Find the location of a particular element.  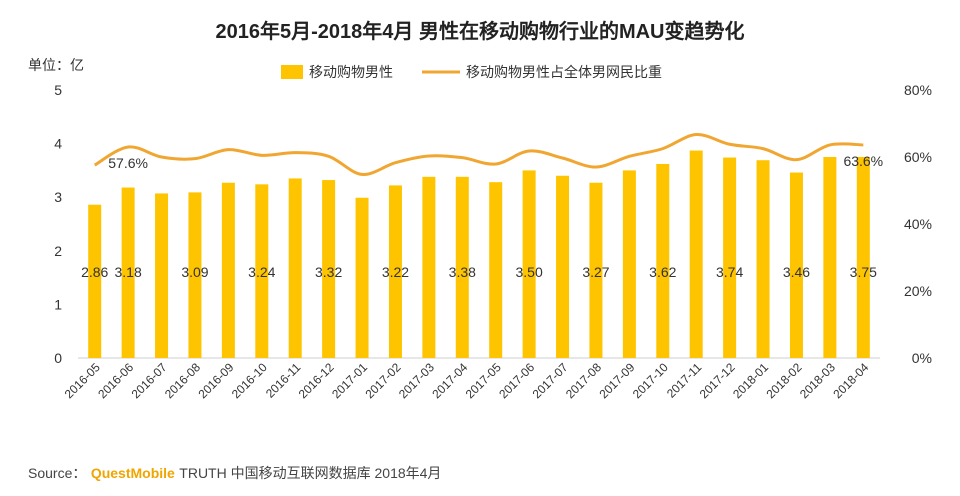

left-axis: 0 1 2 3 4 5 is located at coordinates (58, 224).